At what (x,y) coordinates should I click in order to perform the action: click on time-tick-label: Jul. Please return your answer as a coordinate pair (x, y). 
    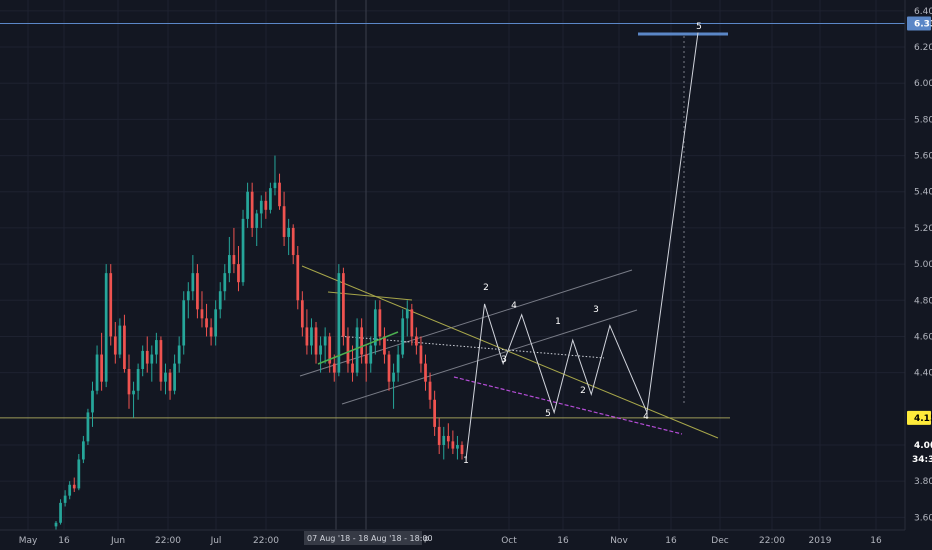
    Looking at the image, I should click on (216, 541).